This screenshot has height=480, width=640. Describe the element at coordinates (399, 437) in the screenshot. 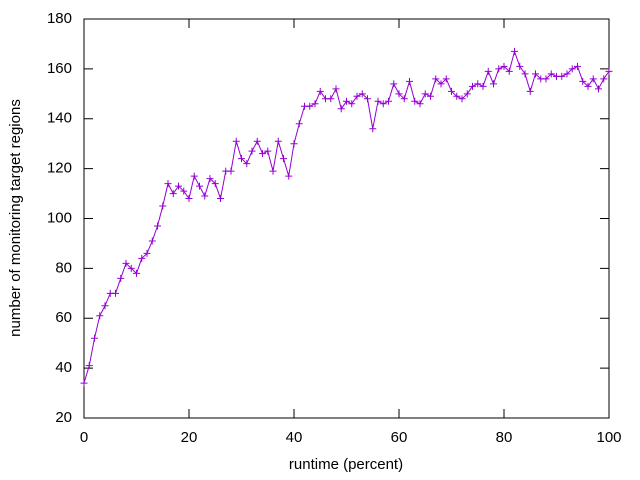

I see `x-tick-label: 60` at that location.